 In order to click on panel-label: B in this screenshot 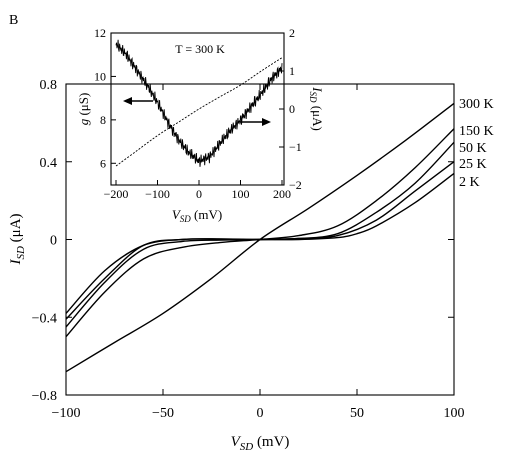, I will do `click(13, 20)`.